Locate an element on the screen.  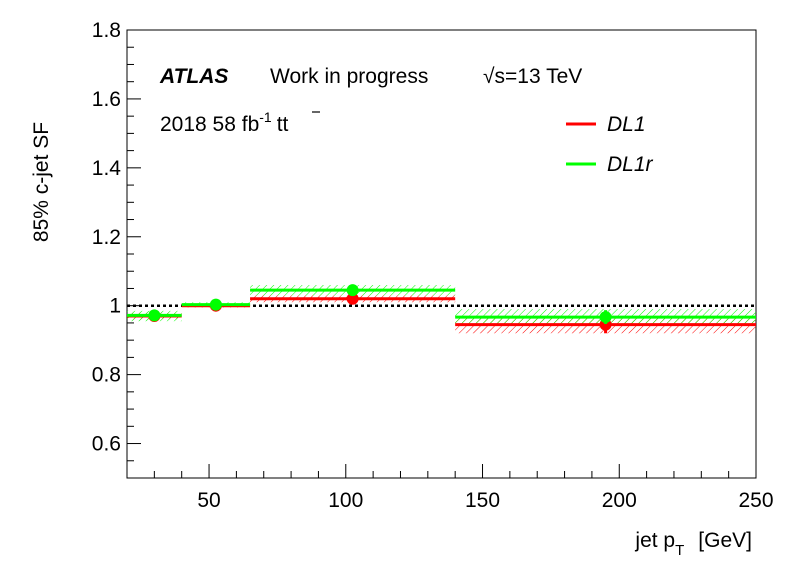
energy-label: √s=13 TeV is located at coordinates (532, 76).